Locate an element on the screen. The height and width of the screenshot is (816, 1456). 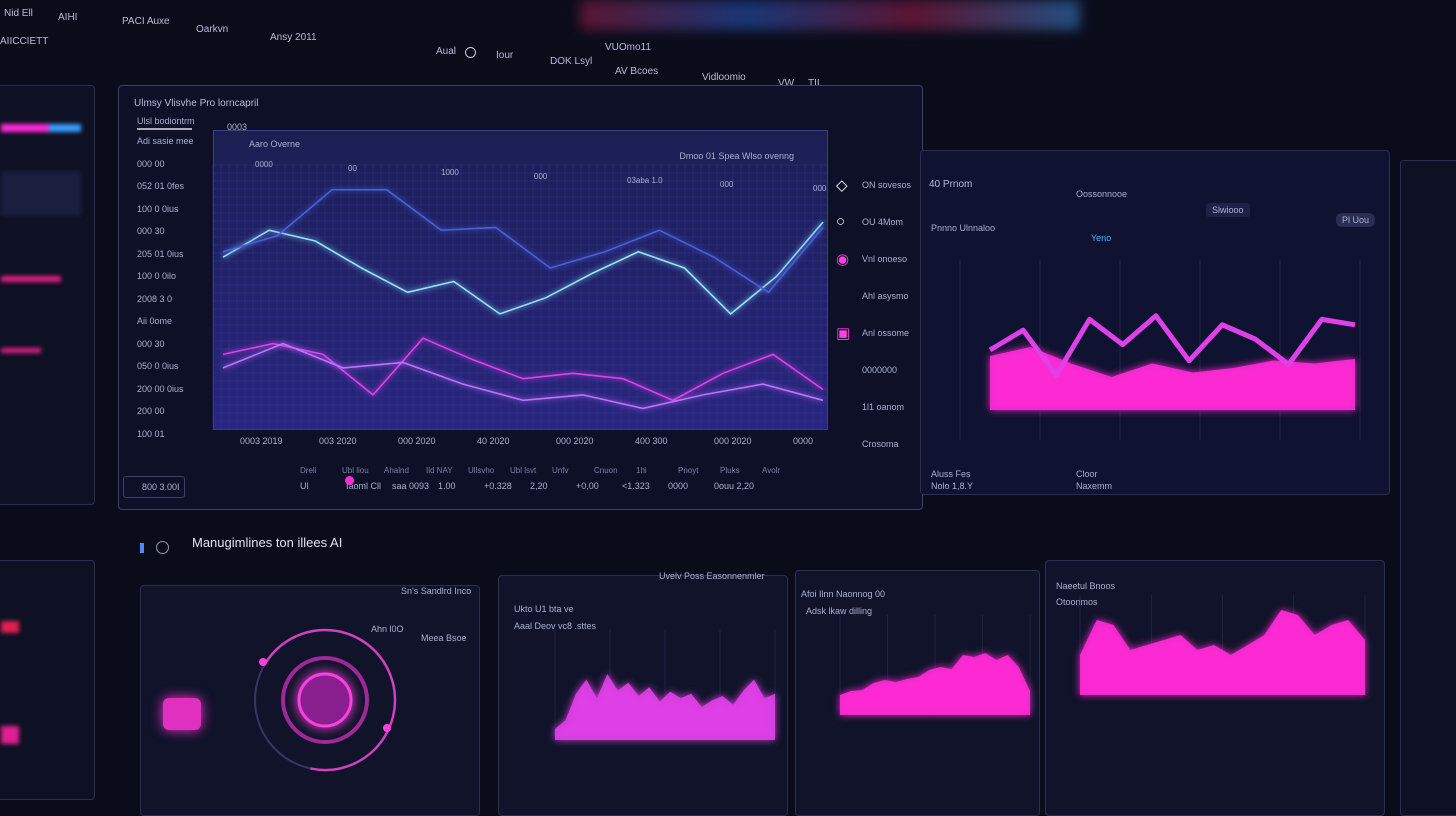
gauge-marker is located at coordinates (263, 662).